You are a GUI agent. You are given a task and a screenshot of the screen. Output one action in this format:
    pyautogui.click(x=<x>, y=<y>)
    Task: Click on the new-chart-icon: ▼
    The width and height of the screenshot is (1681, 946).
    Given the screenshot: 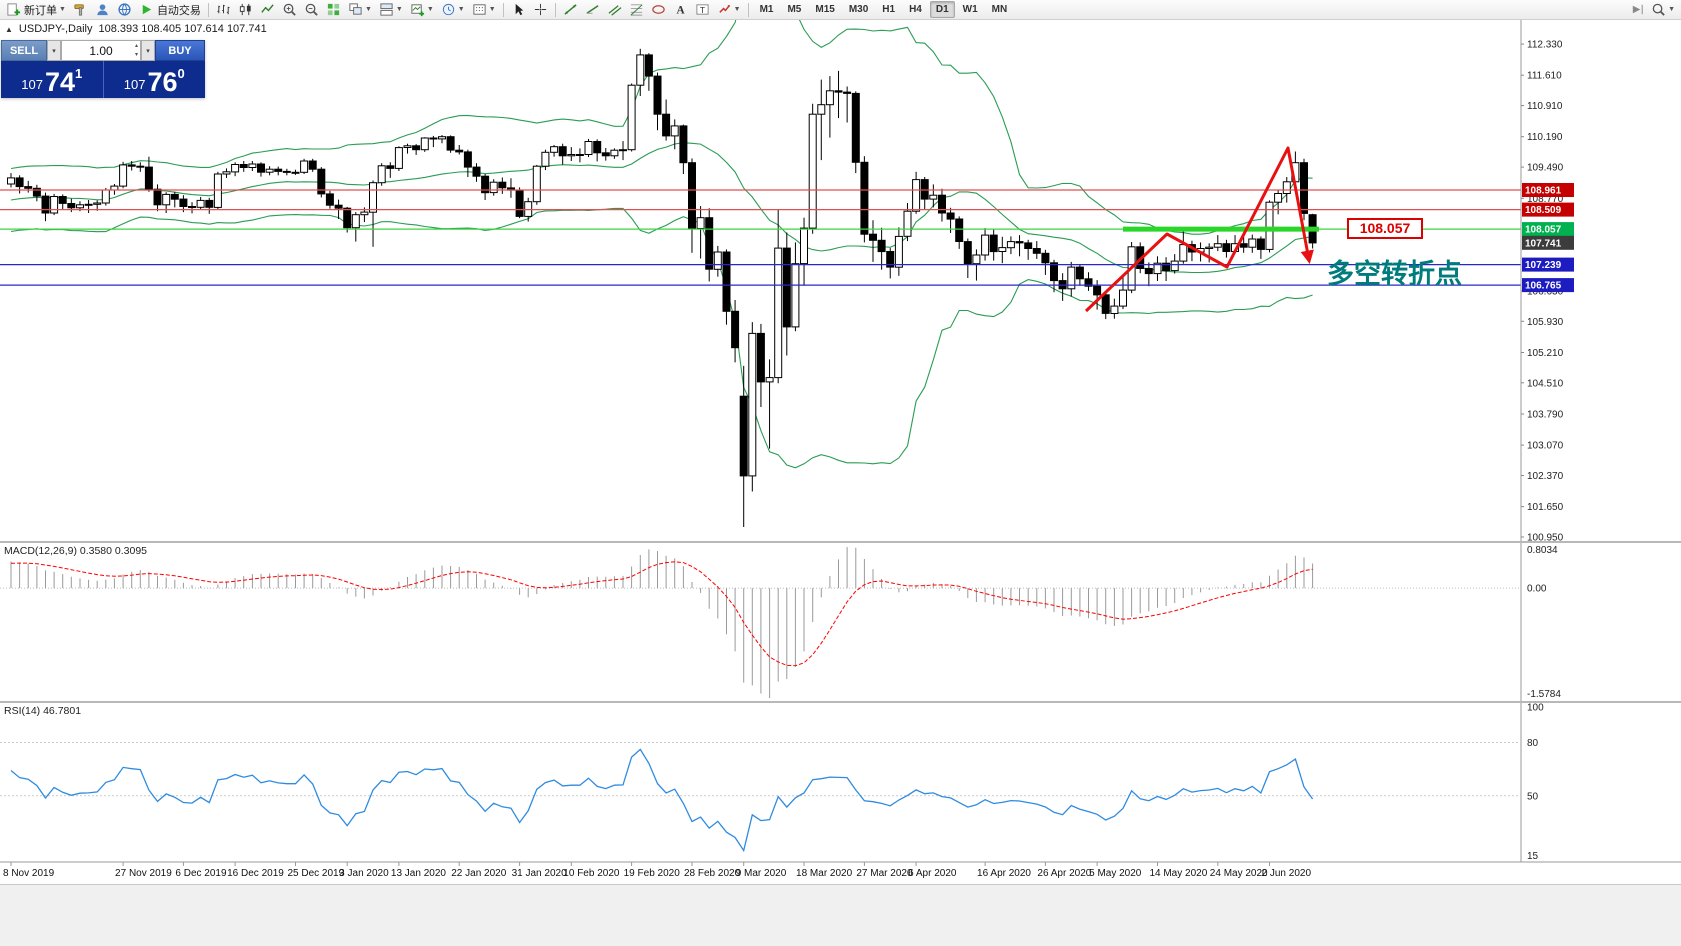 What is the action you would take?
    pyautogui.click(x=422, y=10)
    